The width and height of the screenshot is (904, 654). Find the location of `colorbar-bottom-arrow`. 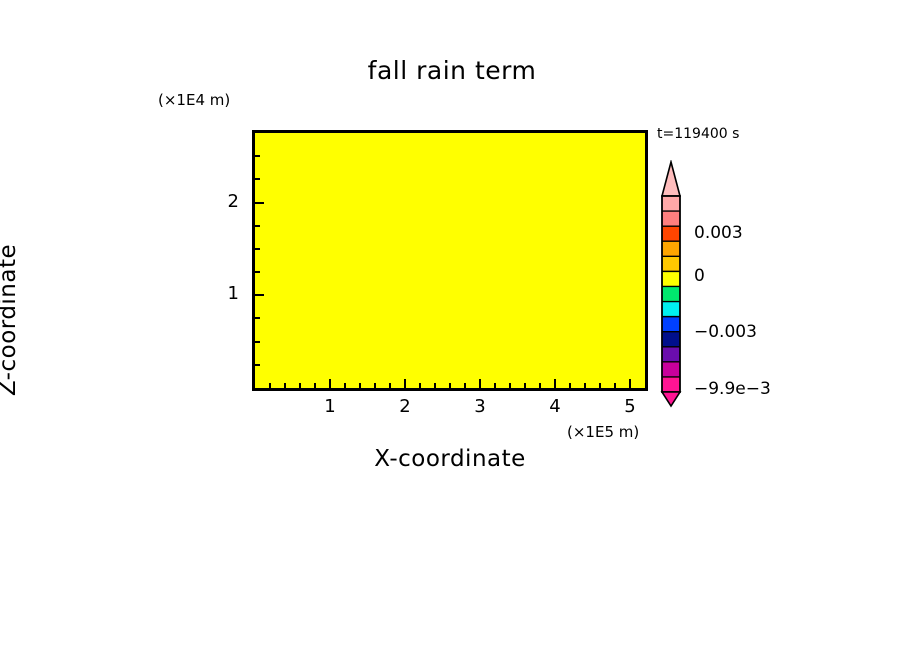

colorbar-bottom-arrow is located at coordinates (671, 399).